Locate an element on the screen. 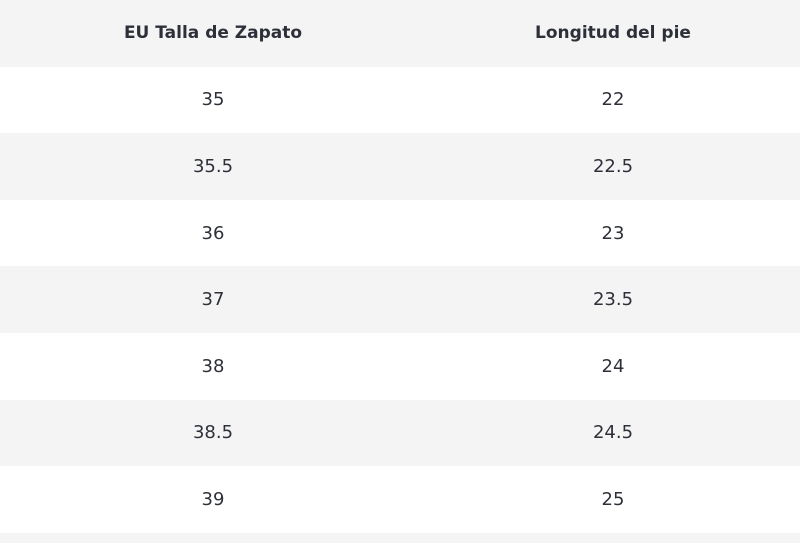 This screenshot has width=800, height=543. header-cell: EU Talla de Zapato is located at coordinates (213, 33).